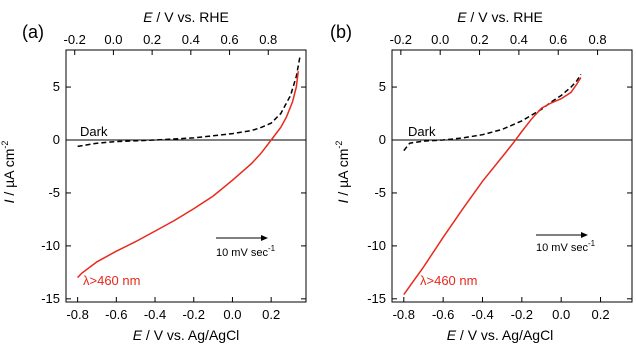 Image resolution: width=636 pixels, height=350 pixels. I want to click on panel-a-y-tick-label: 5, so click(56, 86).